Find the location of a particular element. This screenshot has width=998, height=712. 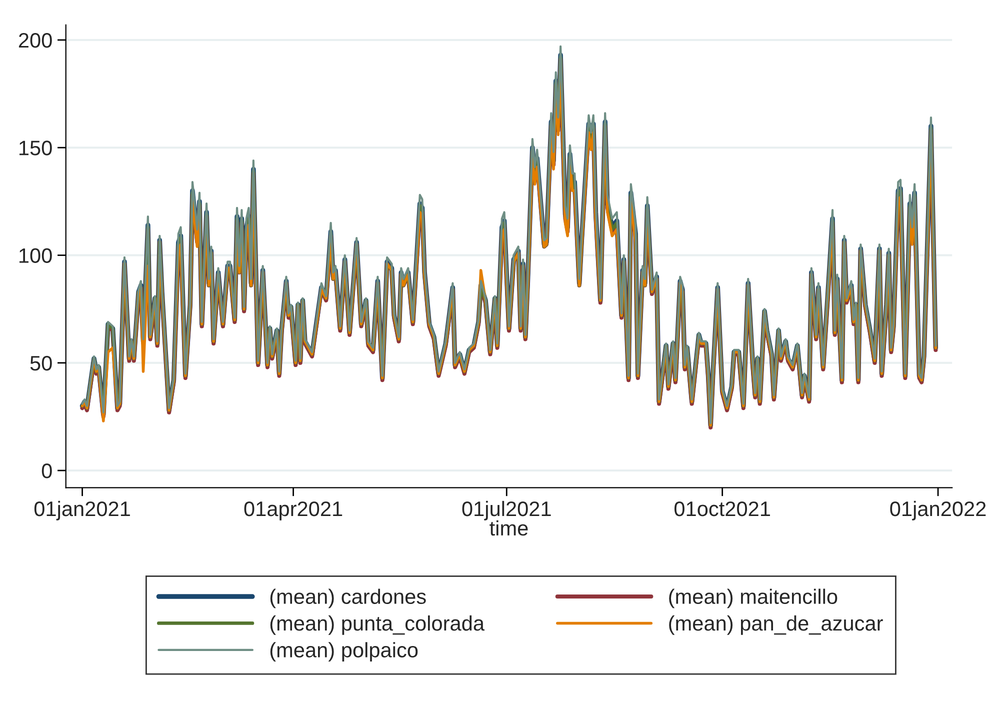

legend-label: (mean) punta_colorada is located at coordinates (377, 625).